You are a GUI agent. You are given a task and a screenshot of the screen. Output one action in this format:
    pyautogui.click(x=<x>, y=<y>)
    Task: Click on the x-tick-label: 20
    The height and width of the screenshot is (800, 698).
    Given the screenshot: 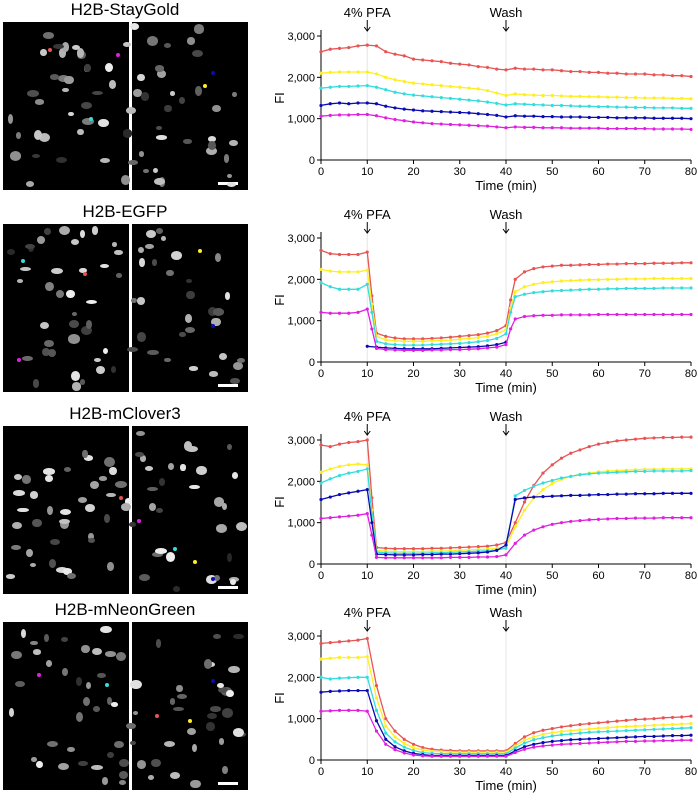 What is the action you would take?
    pyautogui.click(x=413, y=374)
    